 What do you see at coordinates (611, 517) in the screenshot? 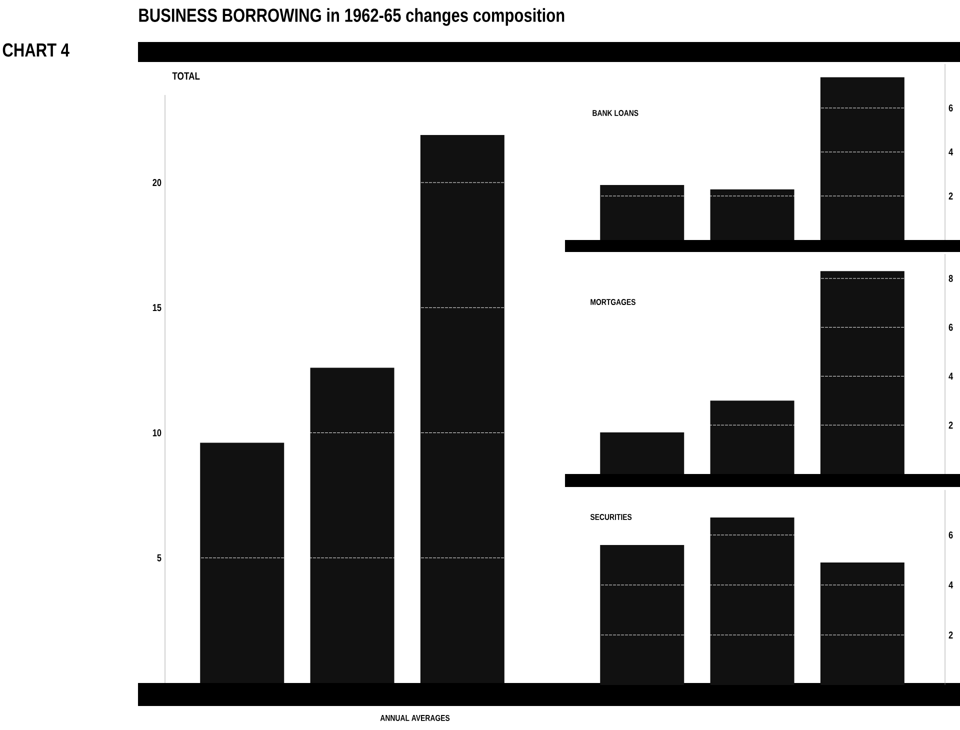
I see `text: SECURITIES` at bounding box center [611, 517].